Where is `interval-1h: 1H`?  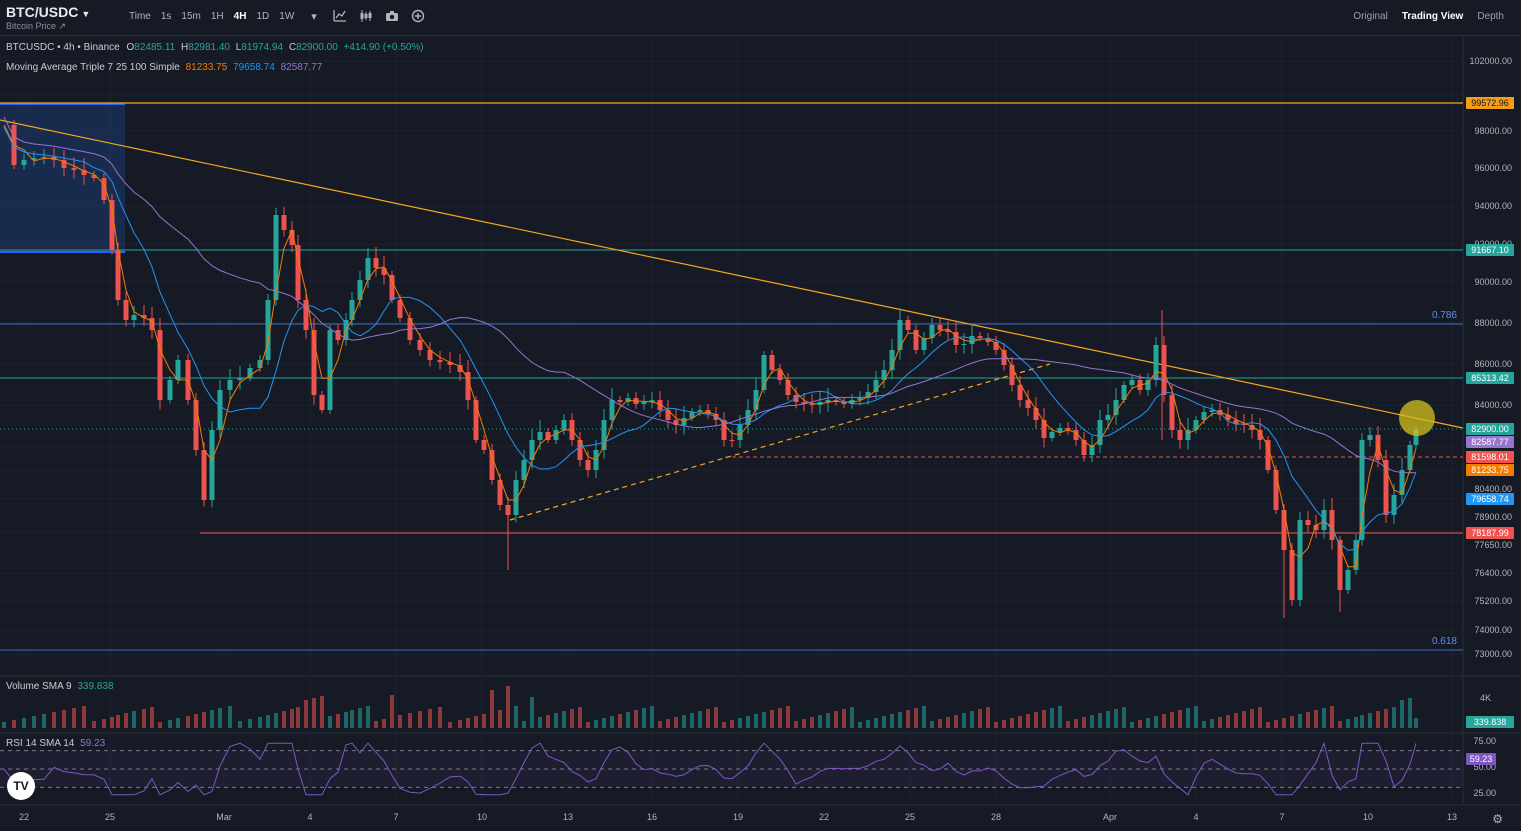 interval-1h: 1H is located at coordinates (217, 16).